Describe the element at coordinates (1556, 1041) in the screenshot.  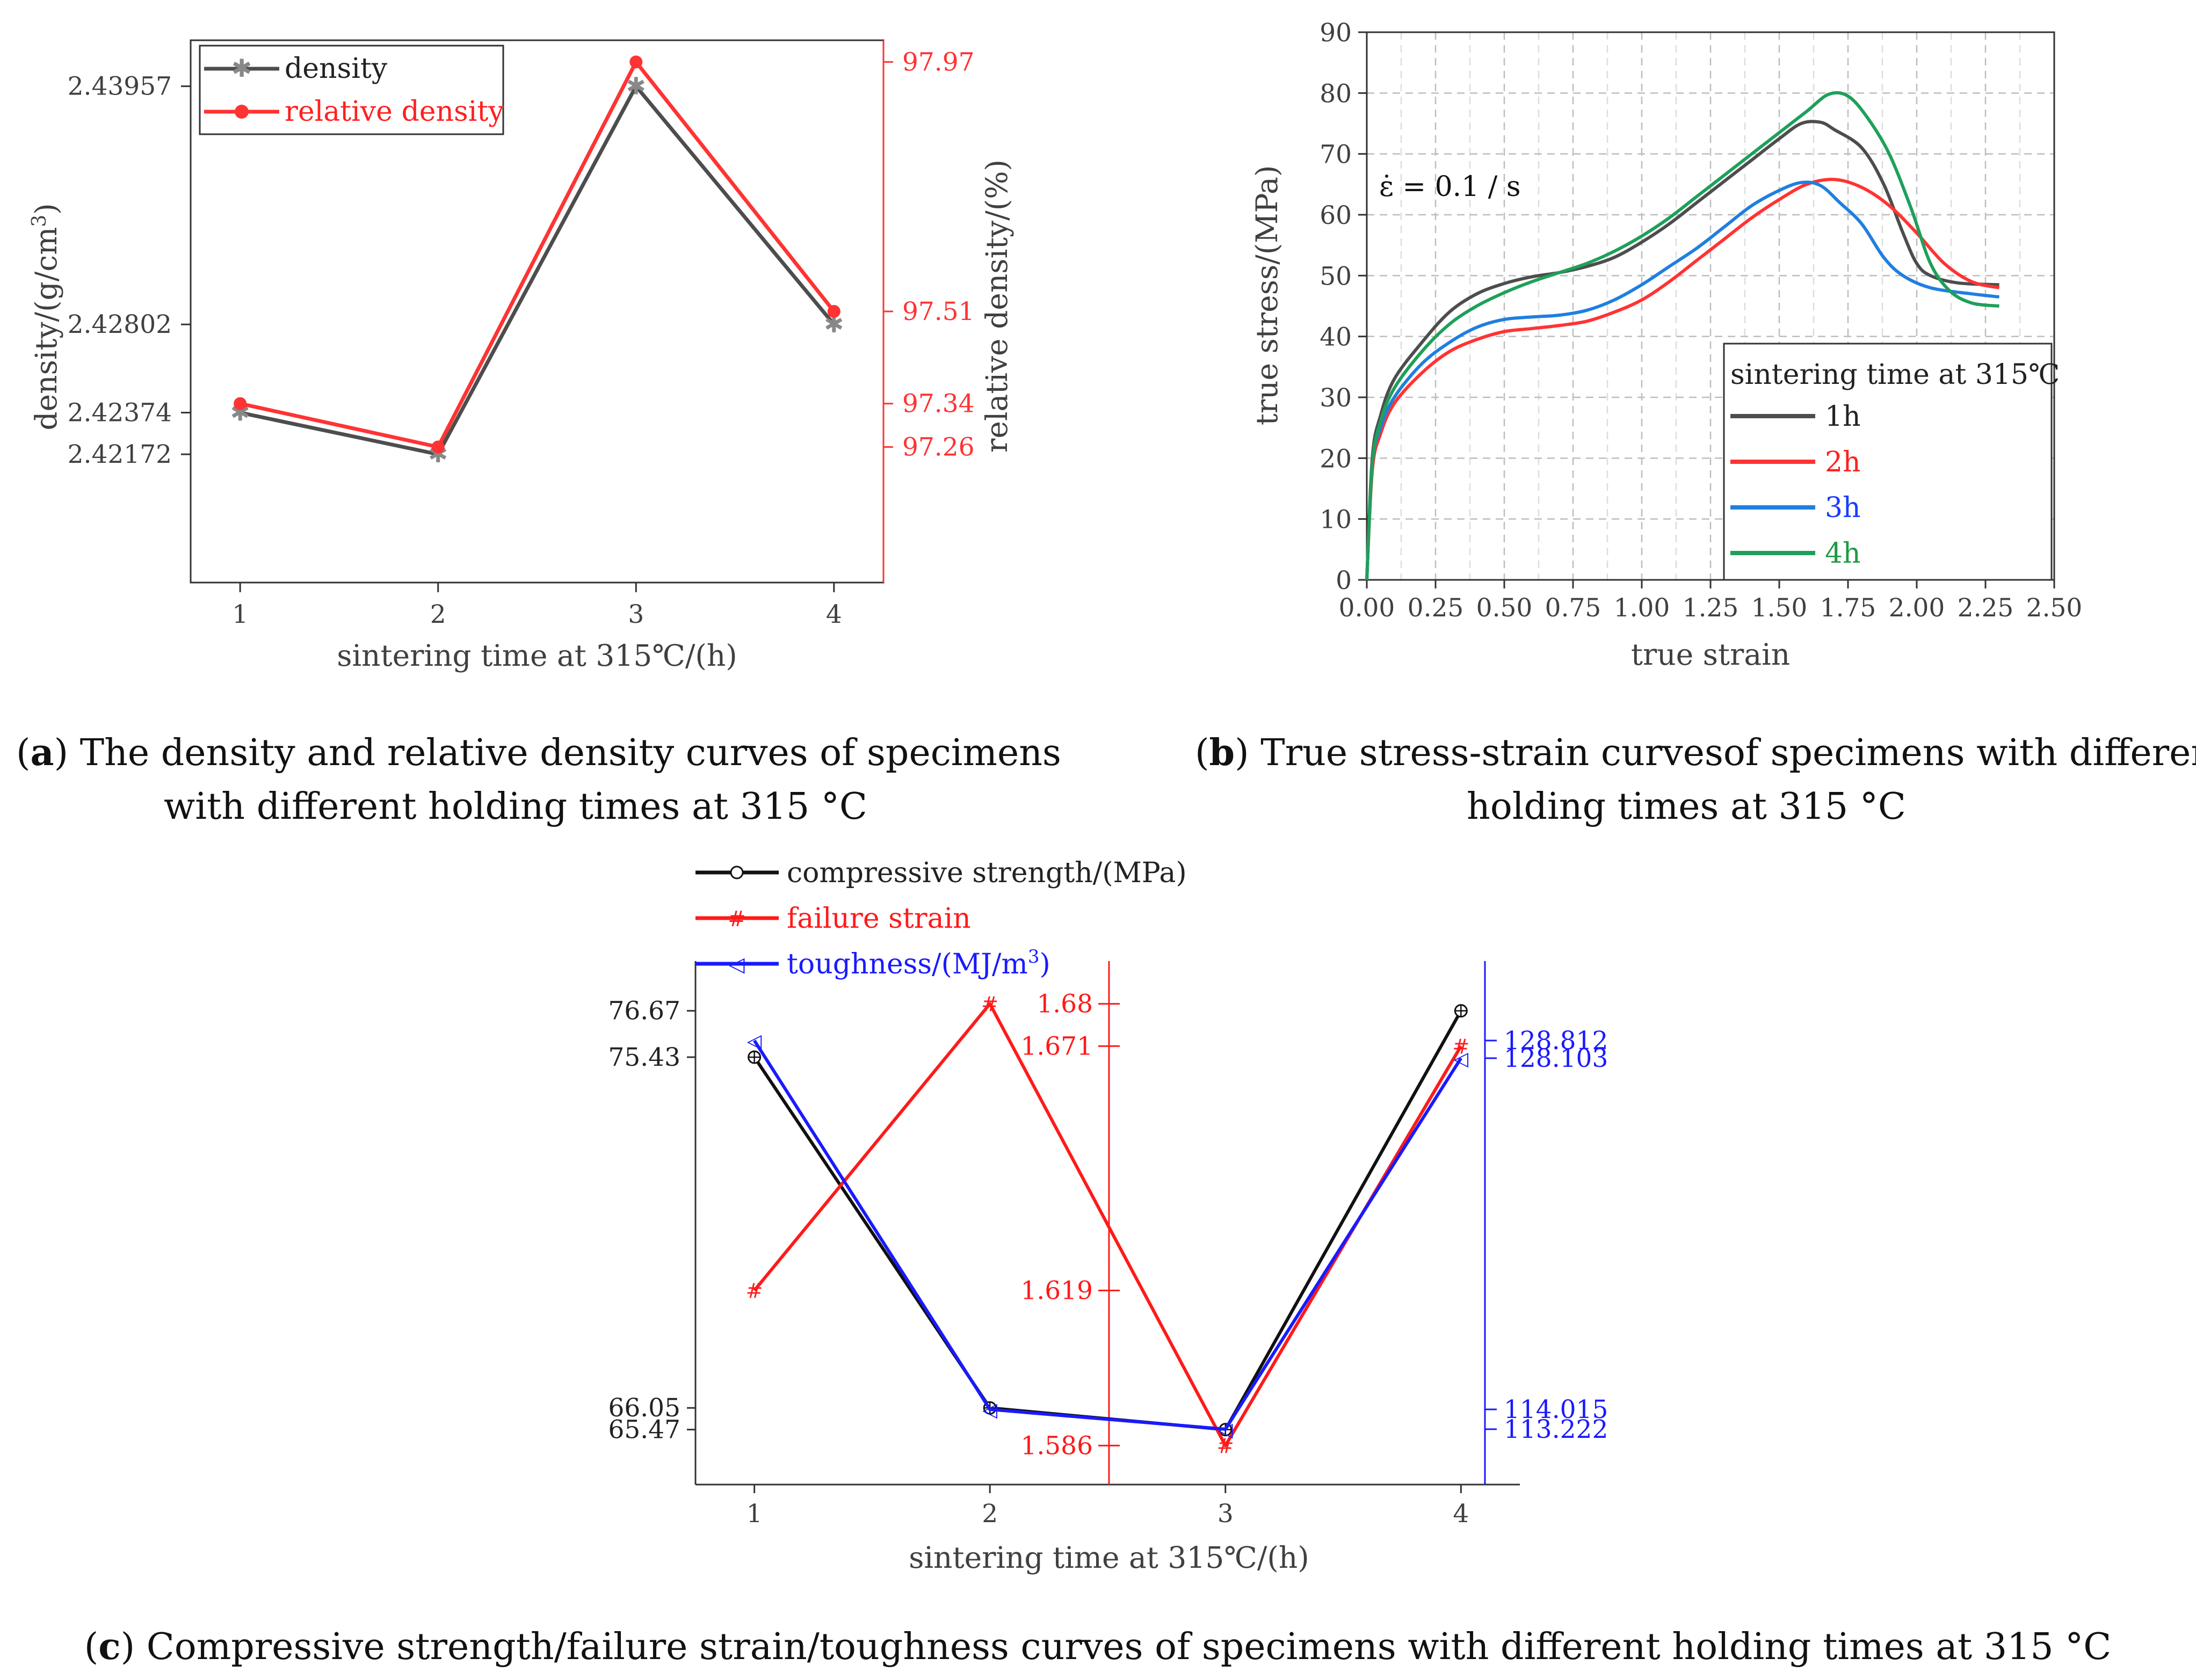
I see `panel-c-y-tick-label-right: 128.812` at that location.